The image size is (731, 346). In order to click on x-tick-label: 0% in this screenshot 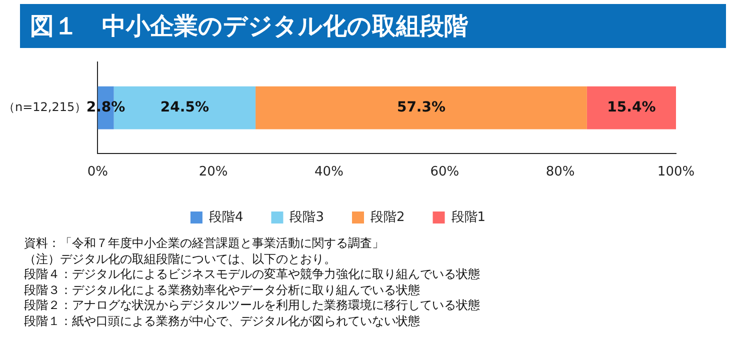, I will do `click(97, 172)`.